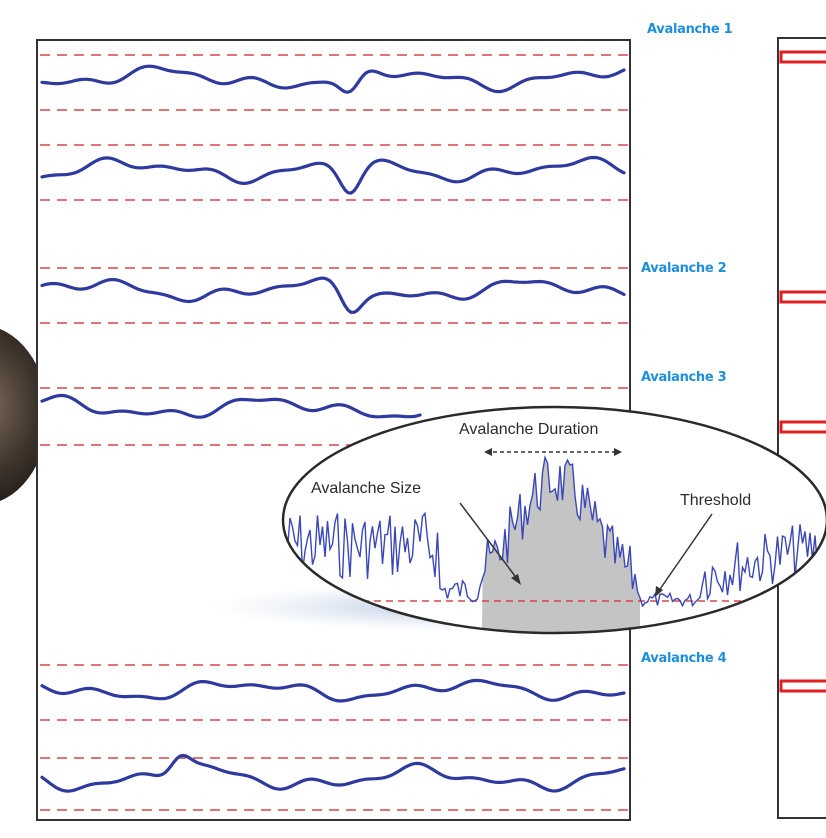 The image size is (826, 838). Describe the element at coordinates (490, 543) in the screenshot. I see `size-pointer` at that location.